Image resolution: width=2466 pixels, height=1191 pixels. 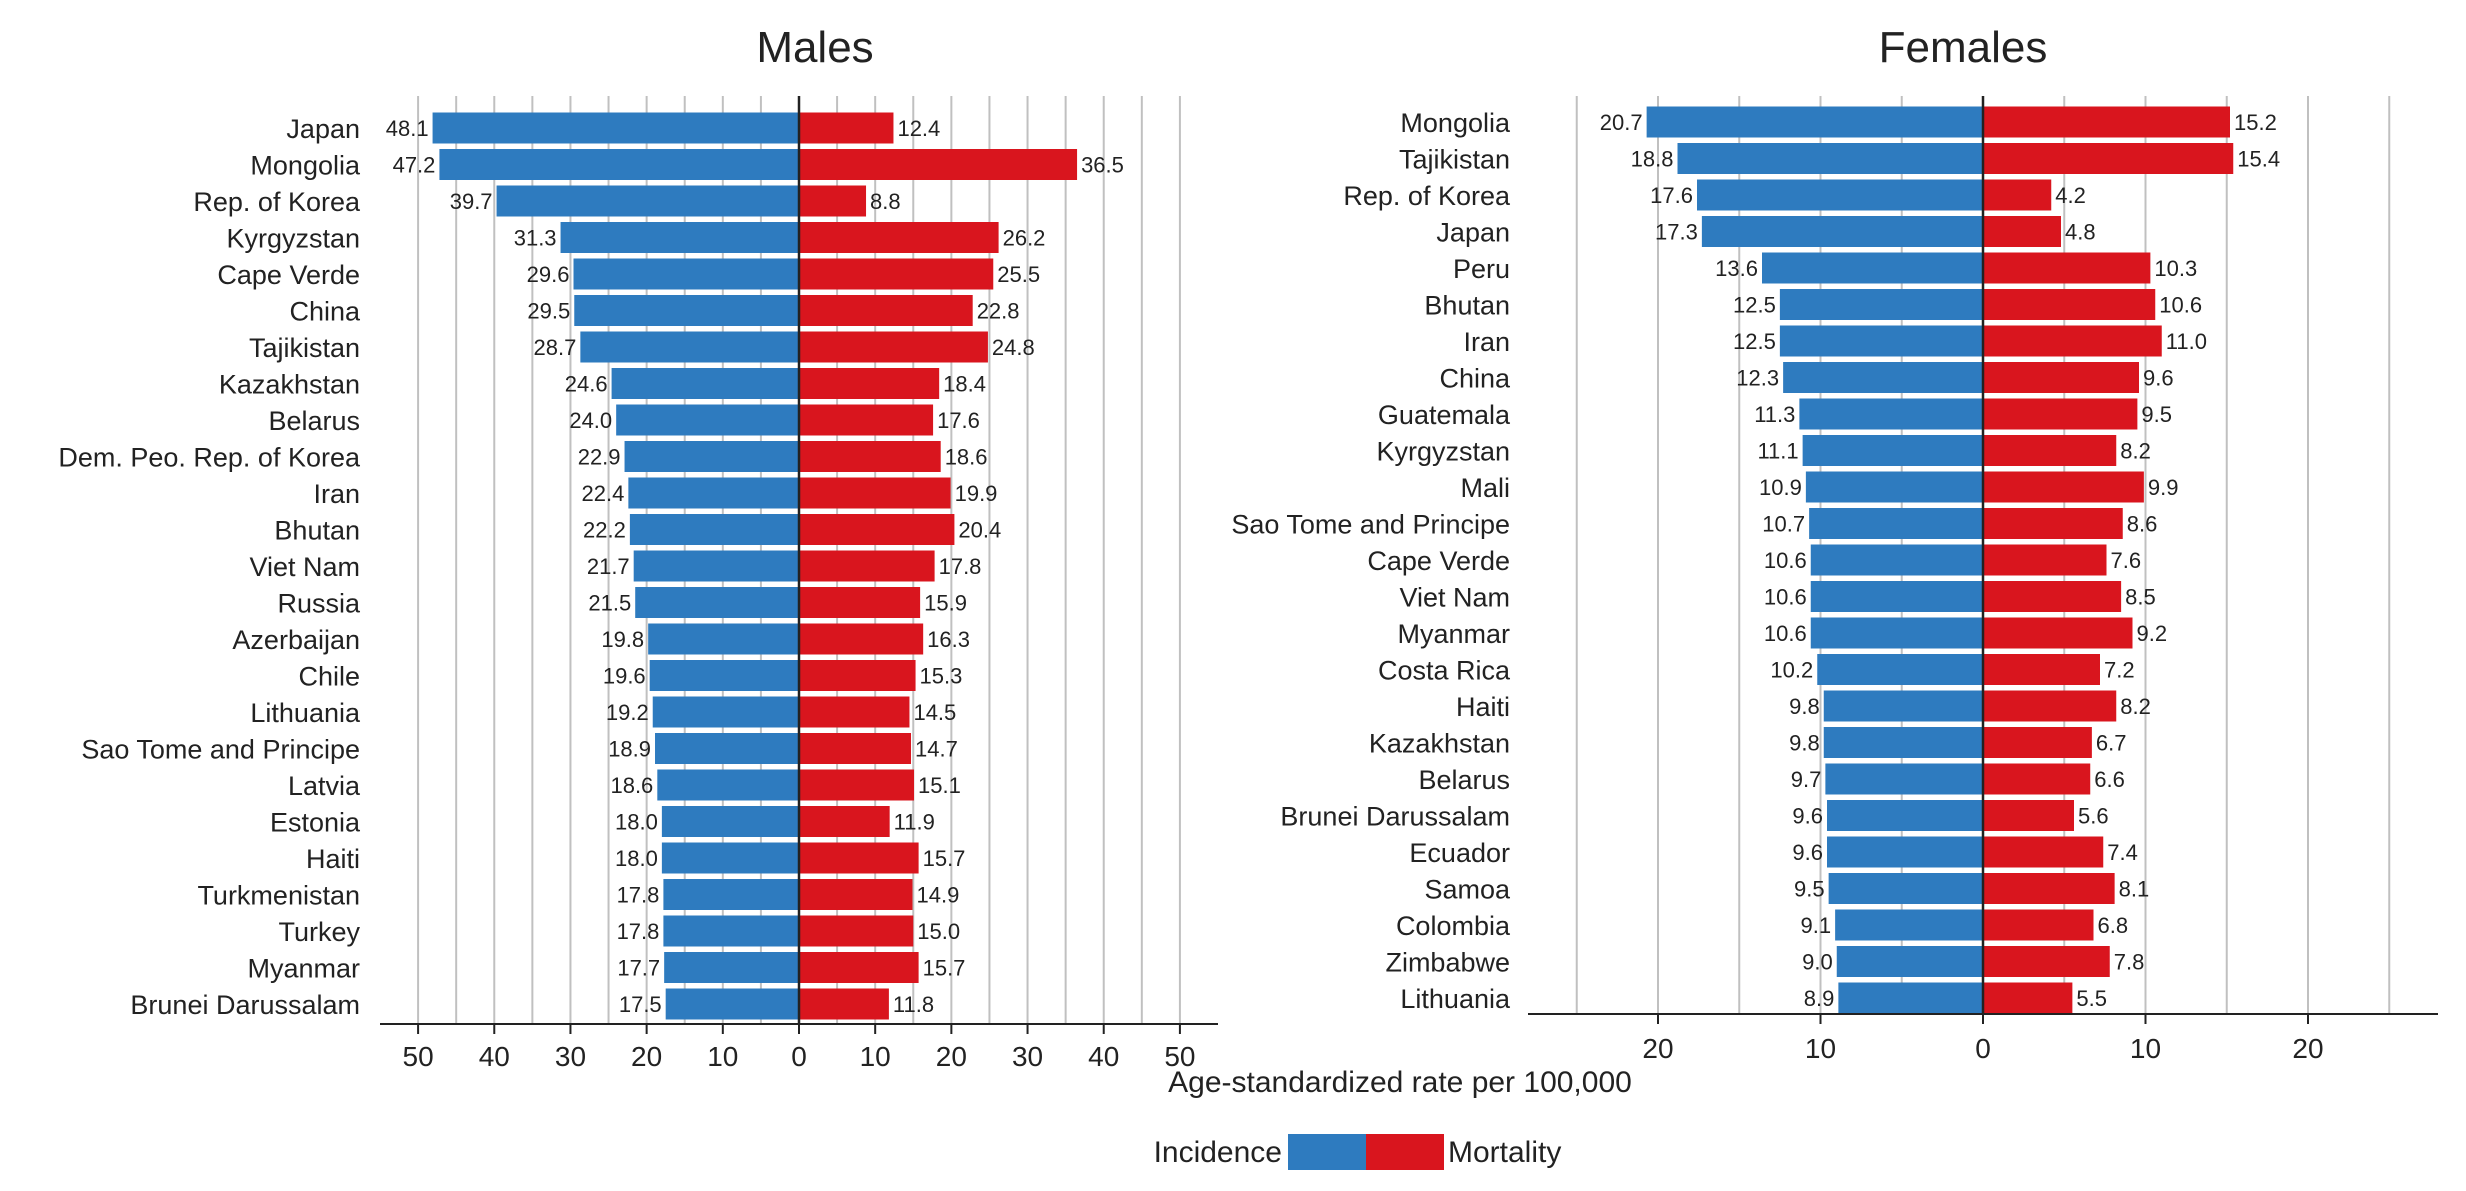 I want to click on incidence-value-label: 10.2, so click(x=1791, y=670).